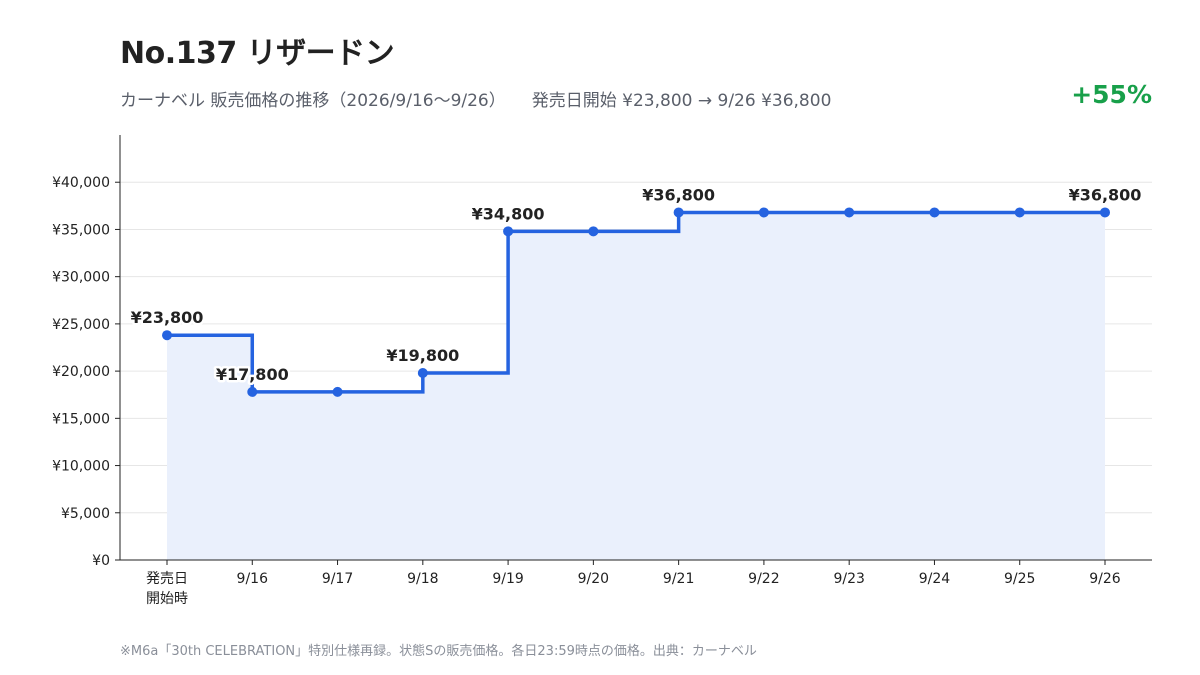  Describe the element at coordinates (252, 374) in the screenshot. I see `data-label: ¥17,800` at that location.